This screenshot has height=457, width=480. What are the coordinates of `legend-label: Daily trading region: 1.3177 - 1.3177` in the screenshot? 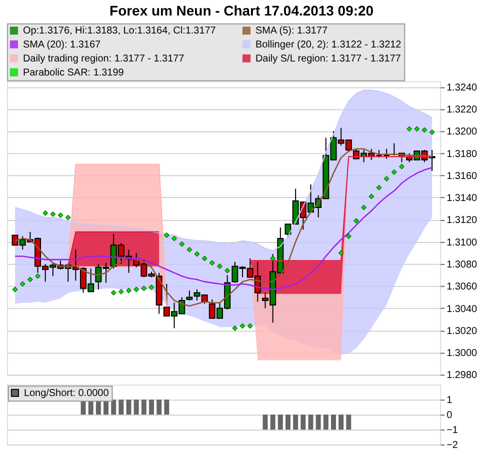 It's located at (103, 58).